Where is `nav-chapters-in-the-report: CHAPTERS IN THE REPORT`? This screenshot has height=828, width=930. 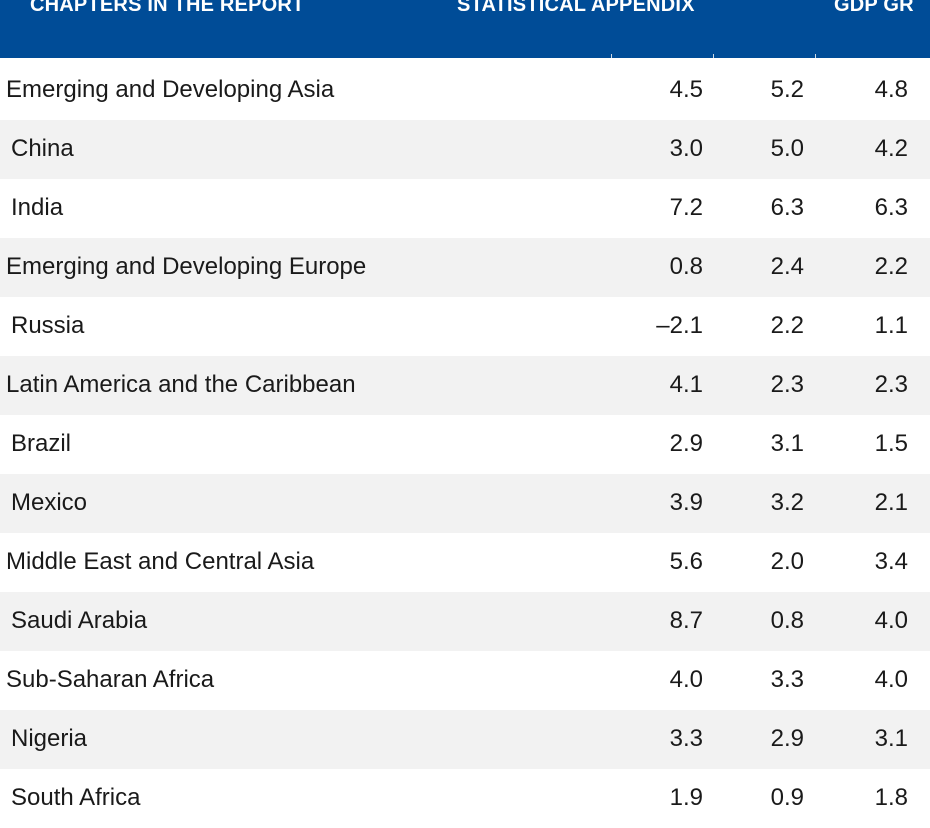
nav-chapters-in-the-report: CHAPTERS IN THE REPORT is located at coordinates (167, 8).